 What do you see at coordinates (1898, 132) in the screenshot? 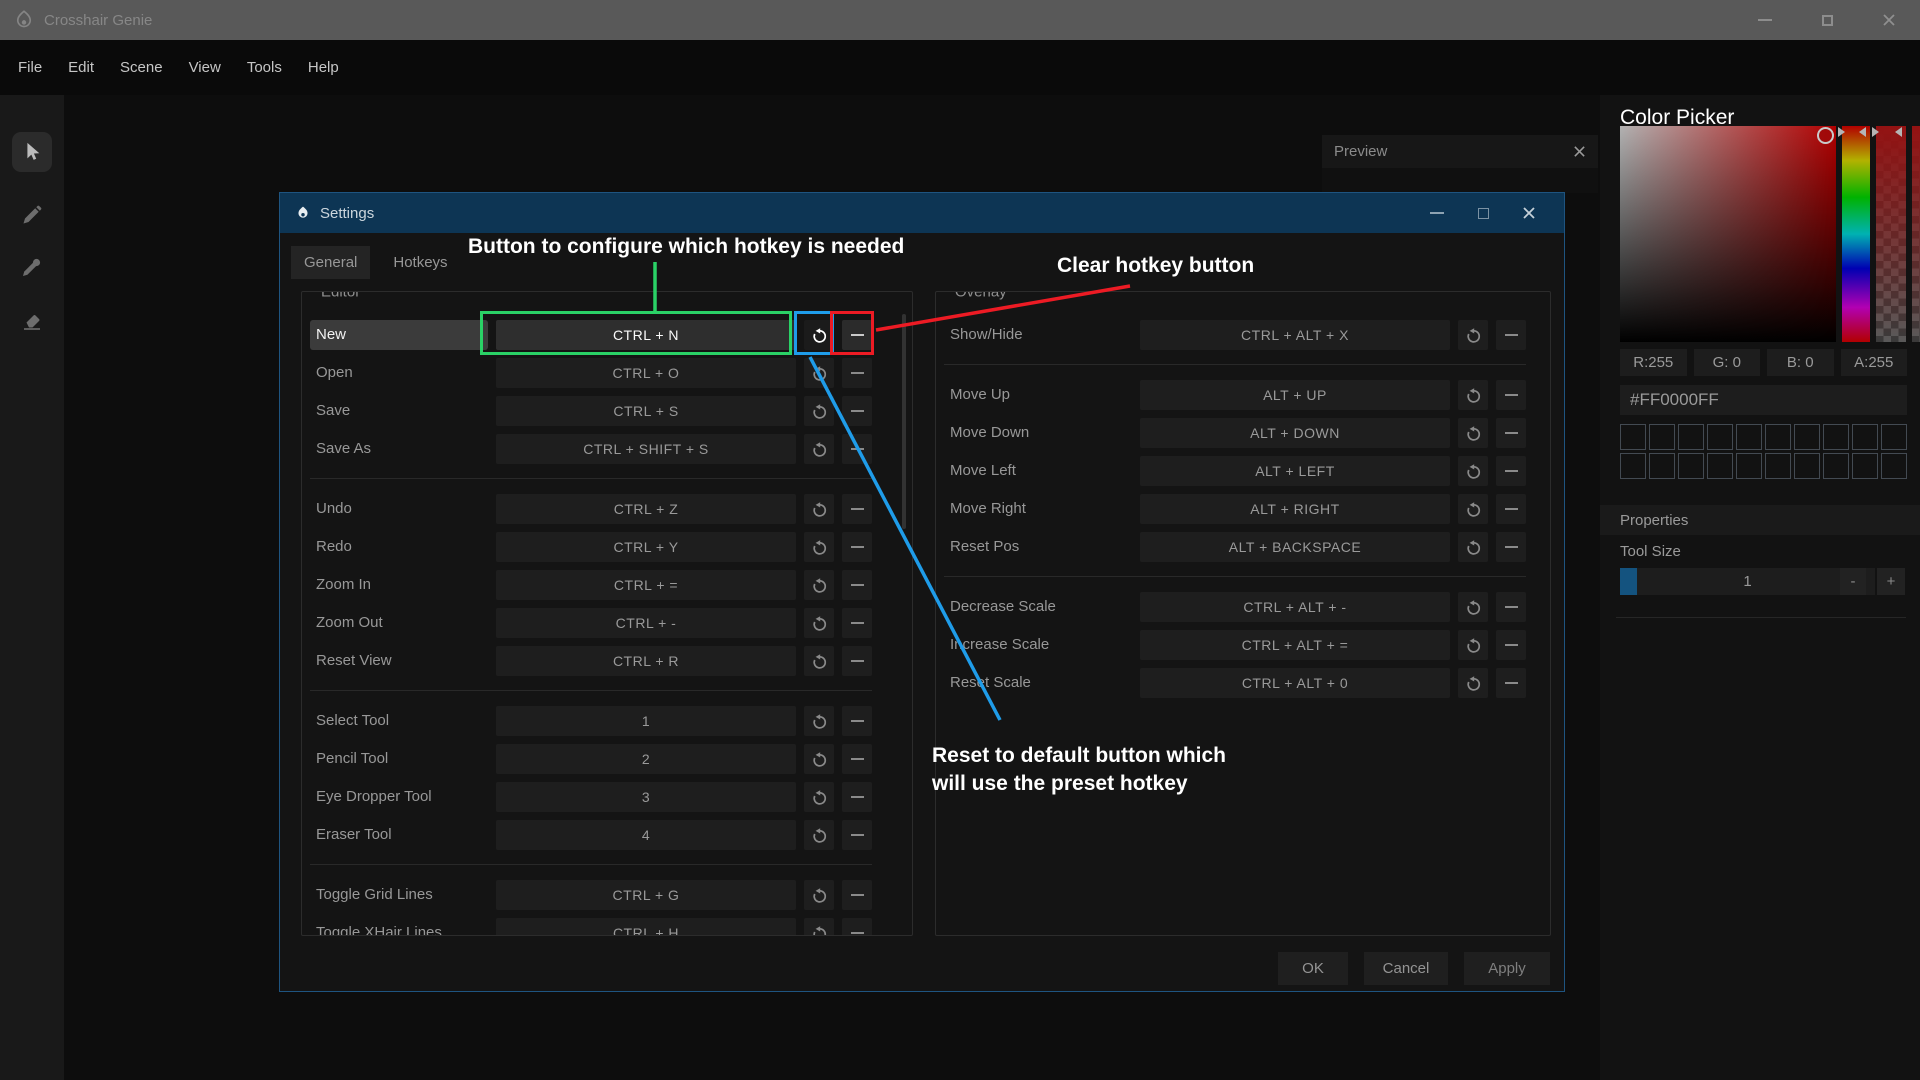
I see `alpha-slider-right-arrow-icon` at bounding box center [1898, 132].